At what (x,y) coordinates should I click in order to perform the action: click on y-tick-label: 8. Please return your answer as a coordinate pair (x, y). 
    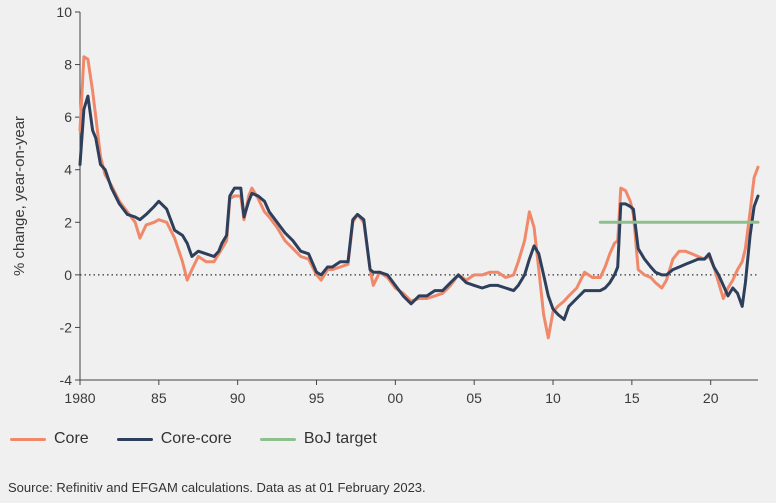
    Looking at the image, I should click on (68, 65).